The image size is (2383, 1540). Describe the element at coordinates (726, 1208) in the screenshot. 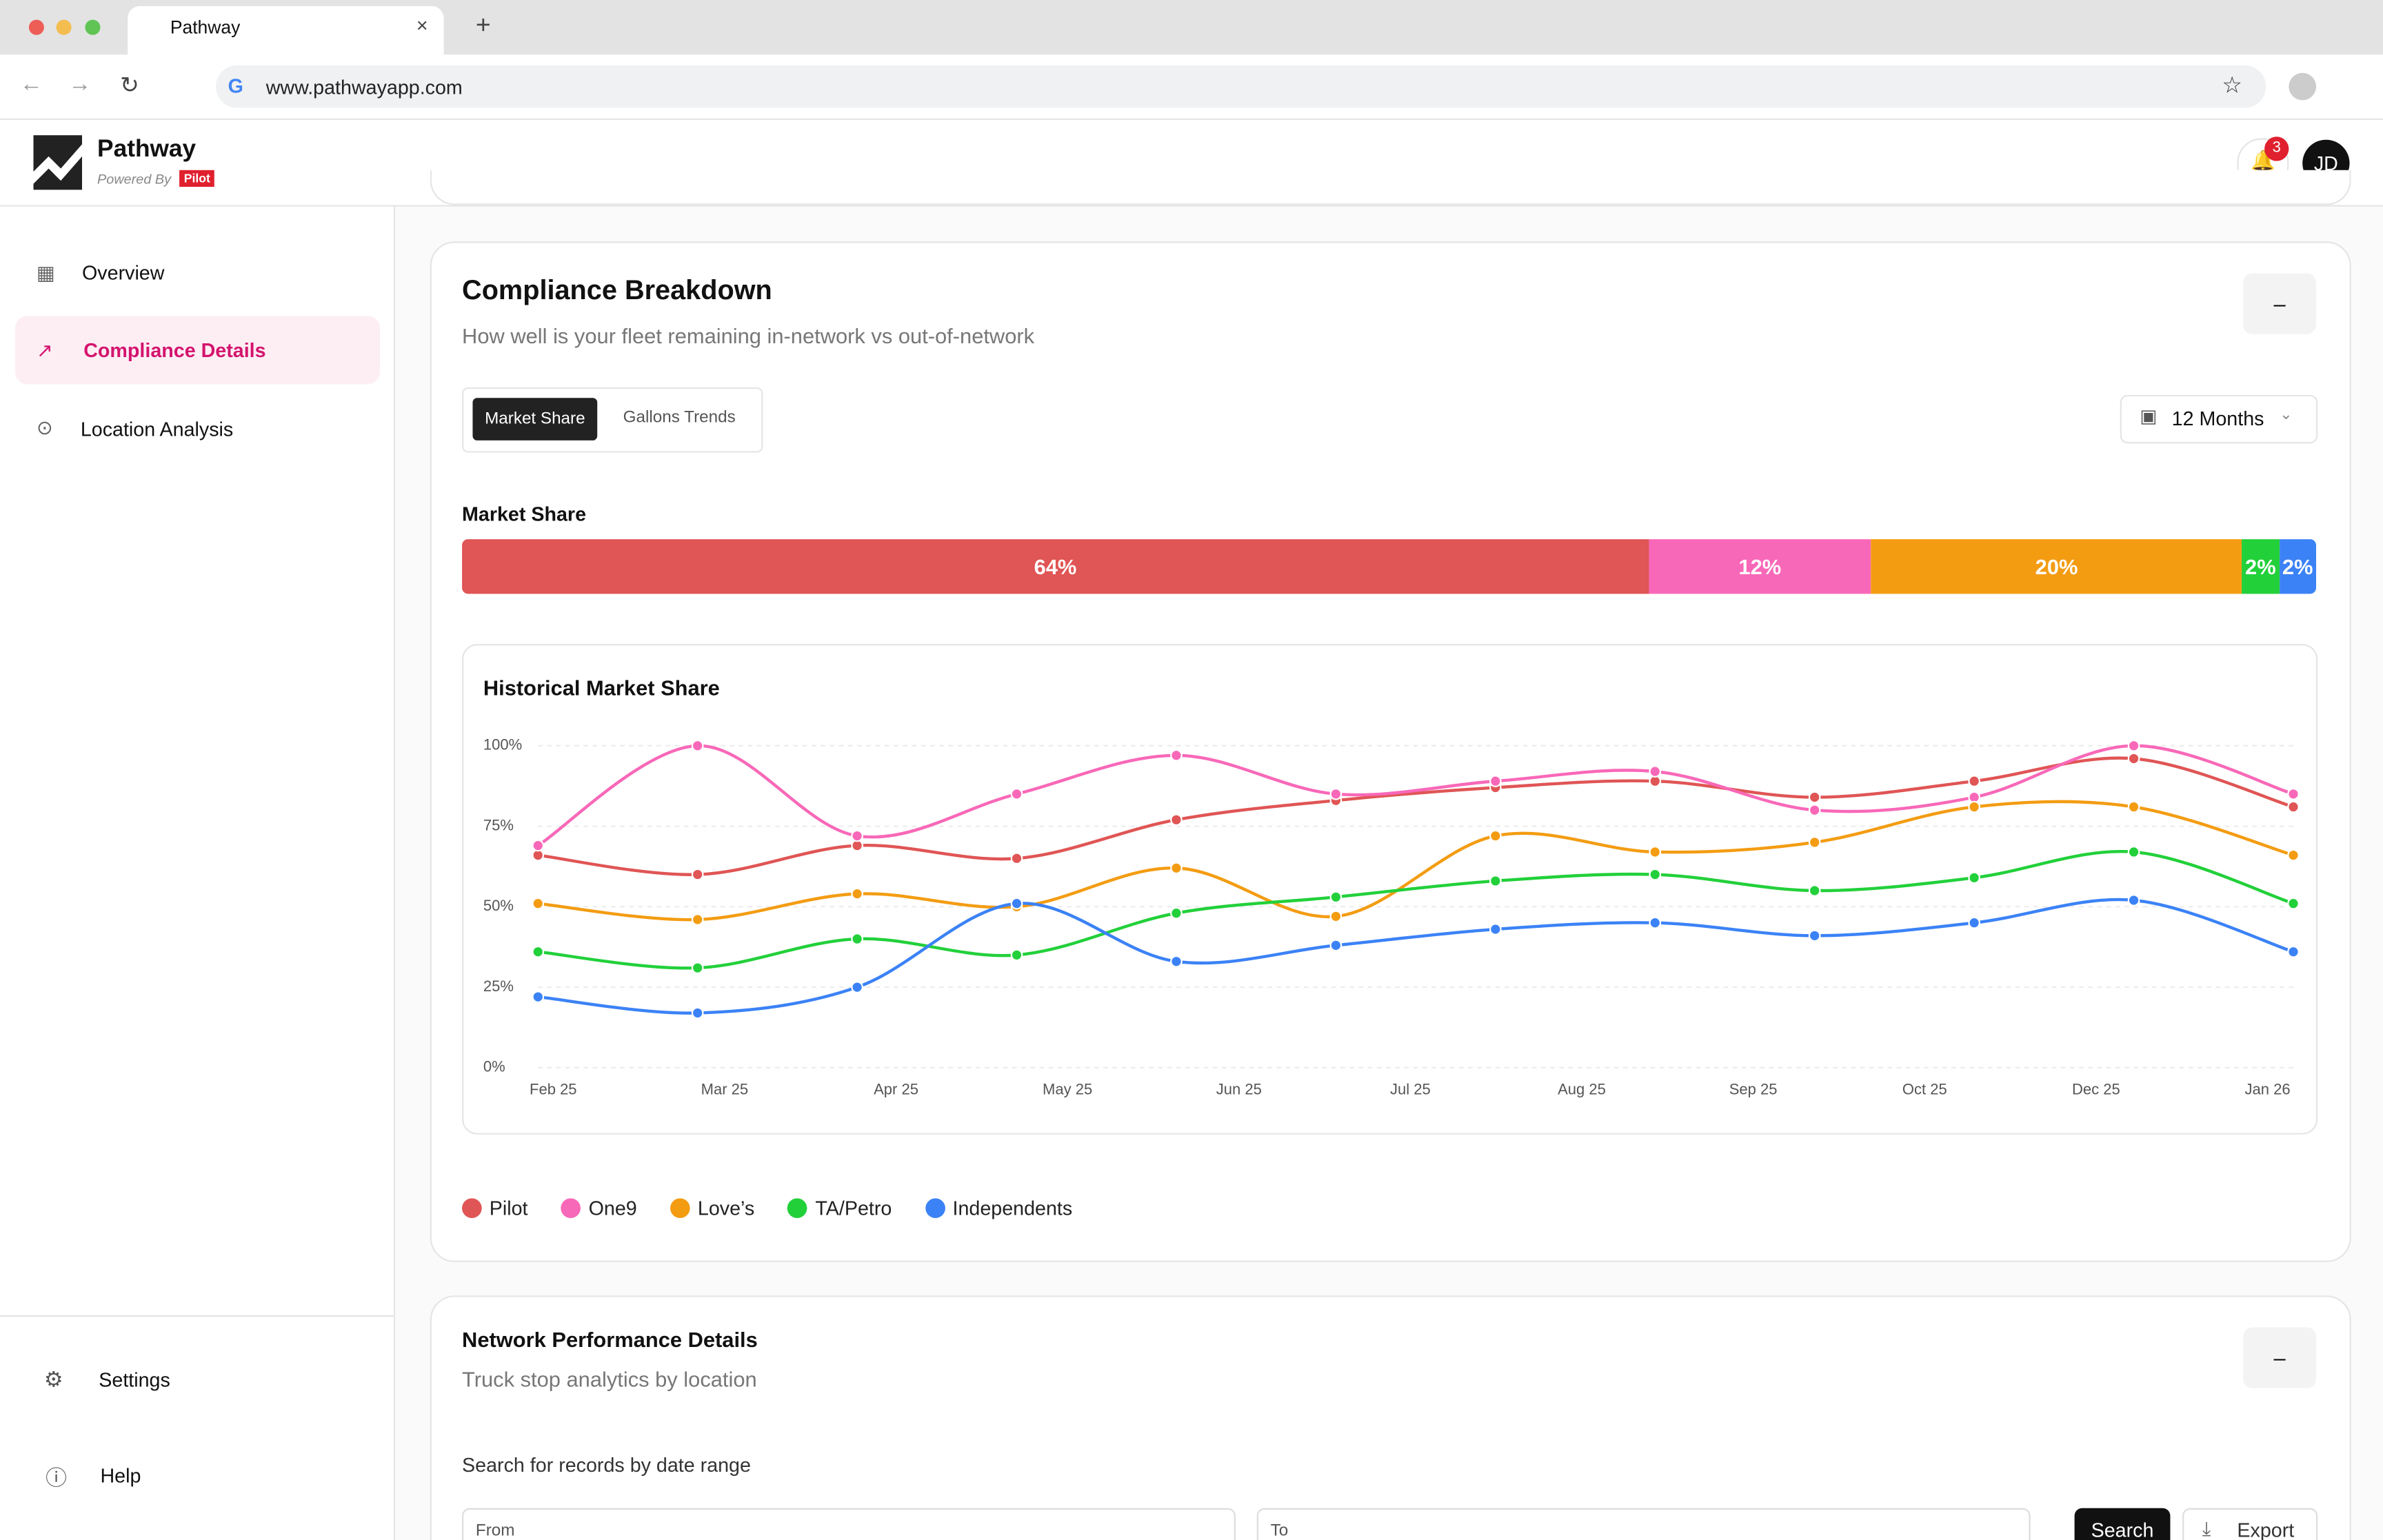

I see `legend-label: Love’s` at that location.